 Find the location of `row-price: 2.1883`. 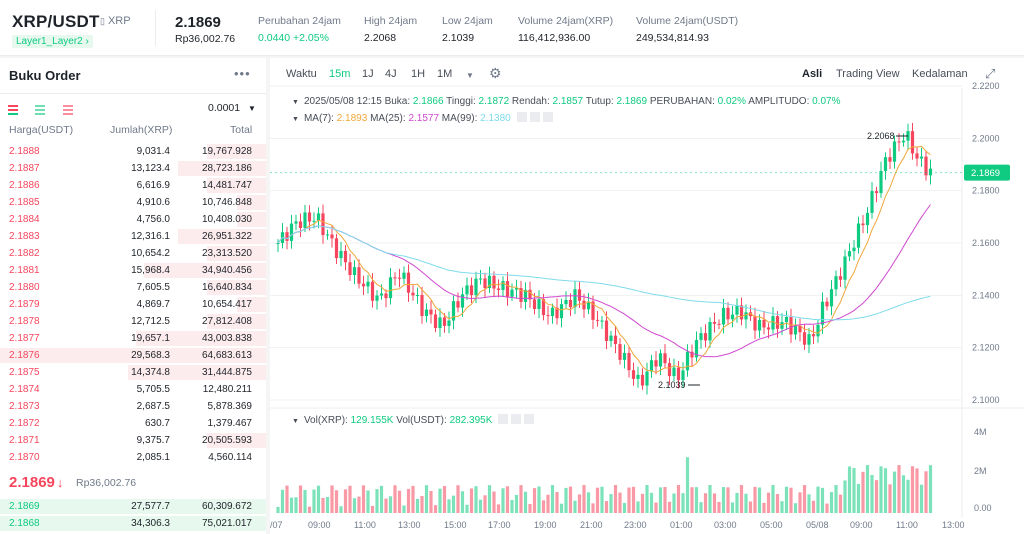

row-price: 2.1883 is located at coordinates (24, 236).